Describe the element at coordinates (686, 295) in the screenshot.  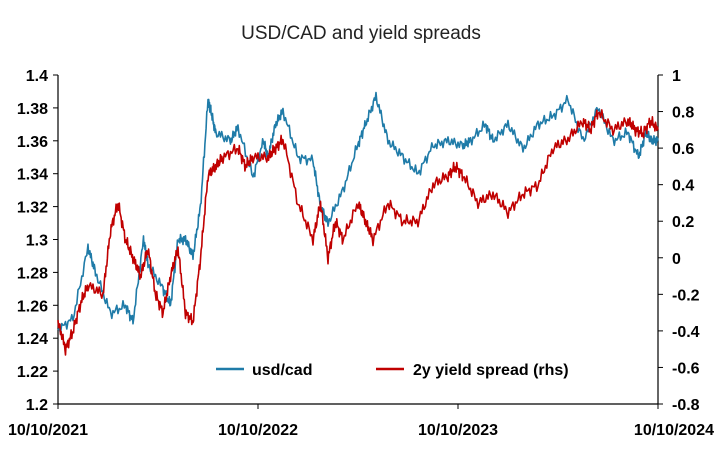
I see `right-tick-label: -0.2` at that location.